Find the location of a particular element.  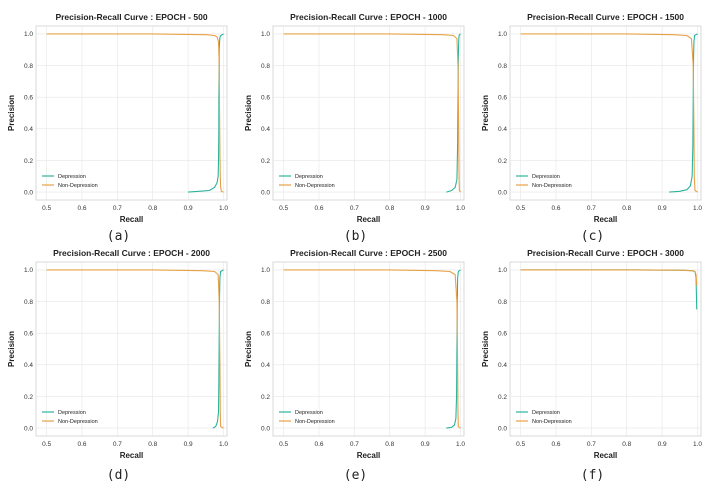

chart-title: Precision-Recall Curve : EPOCH - 2000 is located at coordinates (131, 253).